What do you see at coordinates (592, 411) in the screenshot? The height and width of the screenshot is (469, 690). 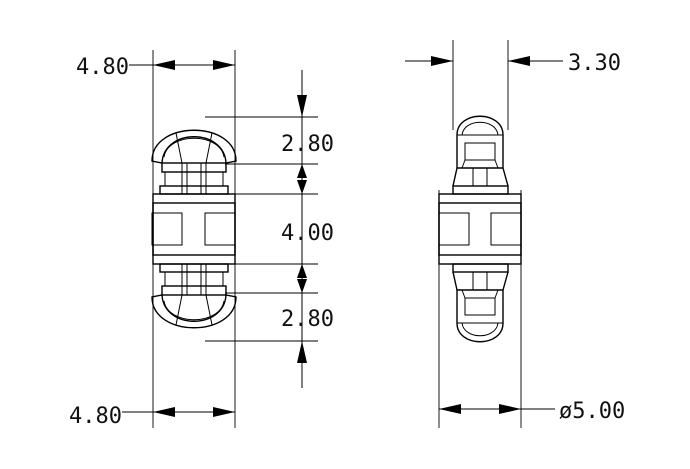 I see `side-diameter-label: ø5.00` at bounding box center [592, 411].